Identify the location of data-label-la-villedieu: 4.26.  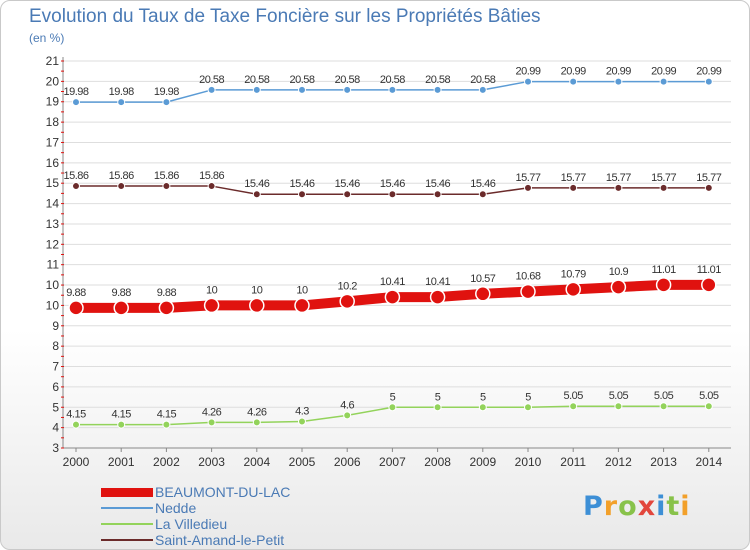
(257, 412).